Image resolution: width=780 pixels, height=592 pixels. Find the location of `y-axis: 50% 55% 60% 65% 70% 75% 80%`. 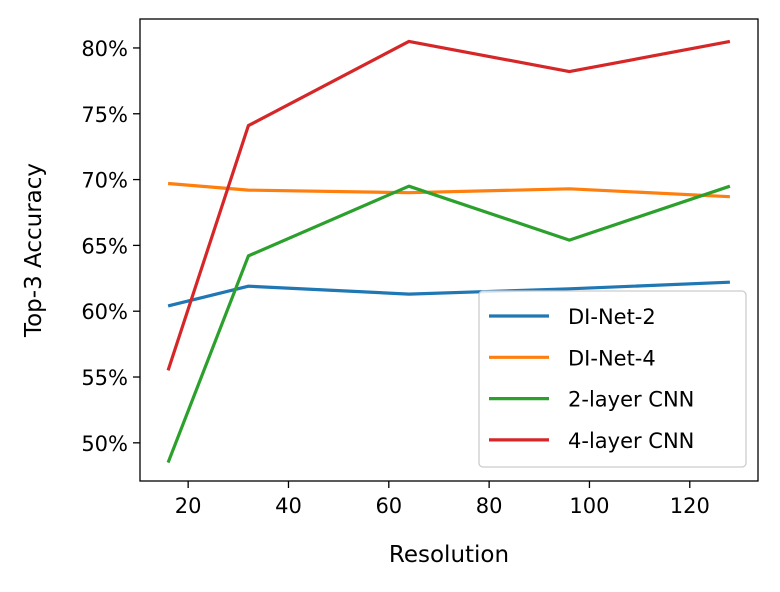

y-axis: 50% 55% 60% 65% 70% 75% 80% is located at coordinates (110, 246).